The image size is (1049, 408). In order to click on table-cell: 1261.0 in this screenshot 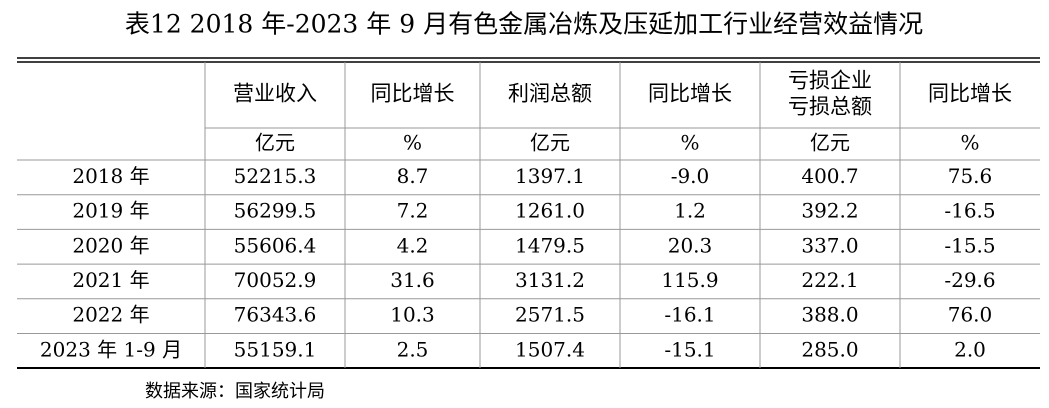, I will do `click(550, 211)`.